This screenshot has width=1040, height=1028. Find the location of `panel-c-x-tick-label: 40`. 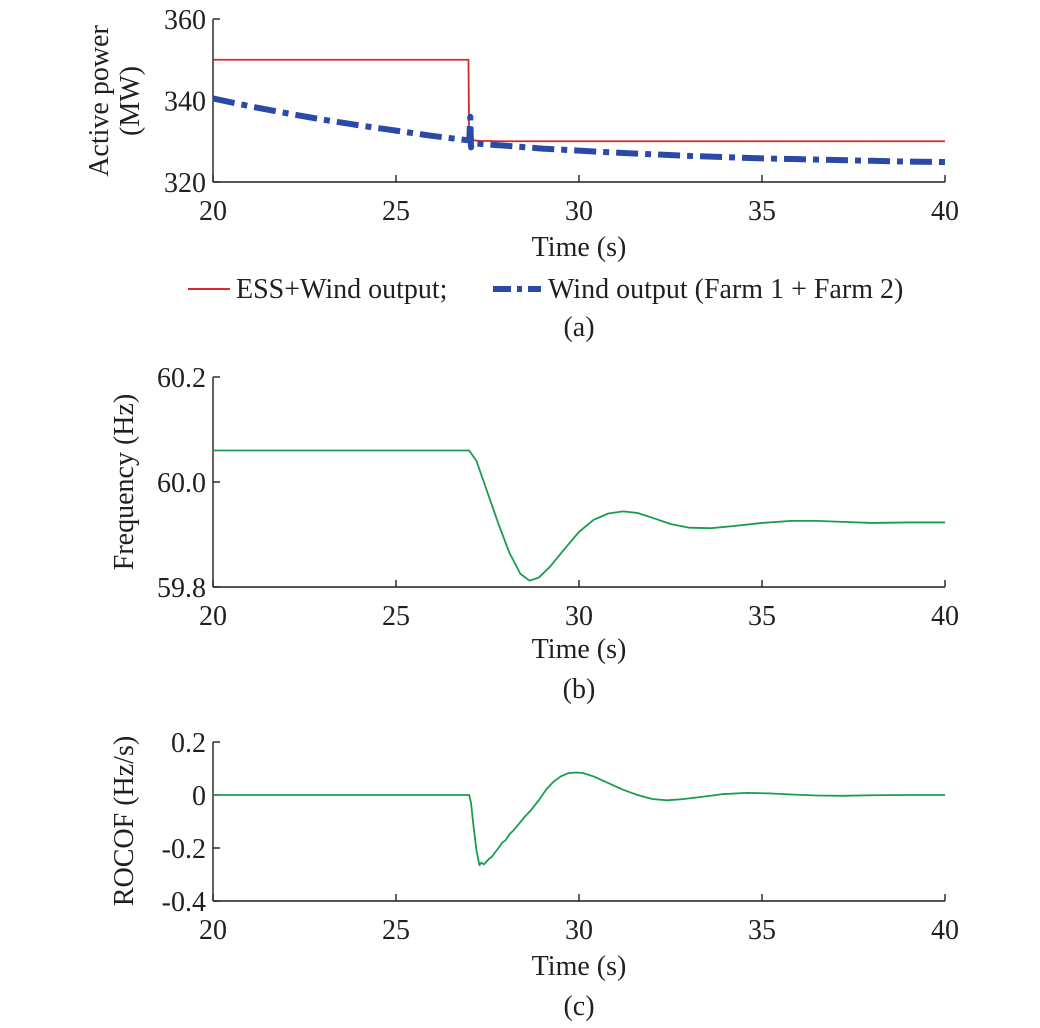

panel-c-x-tick-label: 40 is located at coordinates (945, 930).